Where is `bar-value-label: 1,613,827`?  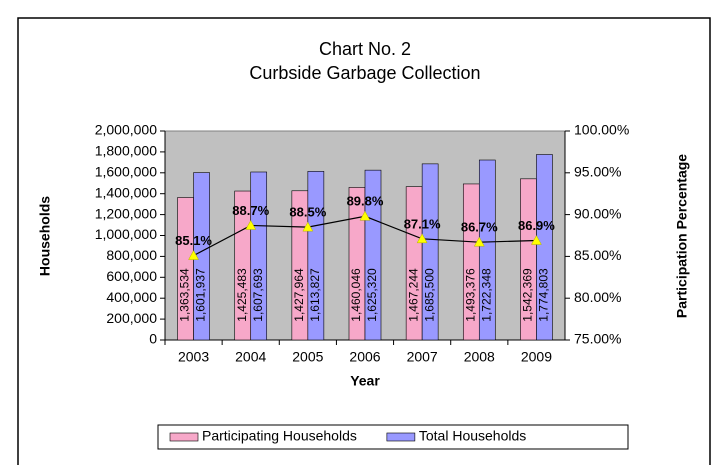
bar-value-label: 1,613,827 is located at coordinates (315, 295).